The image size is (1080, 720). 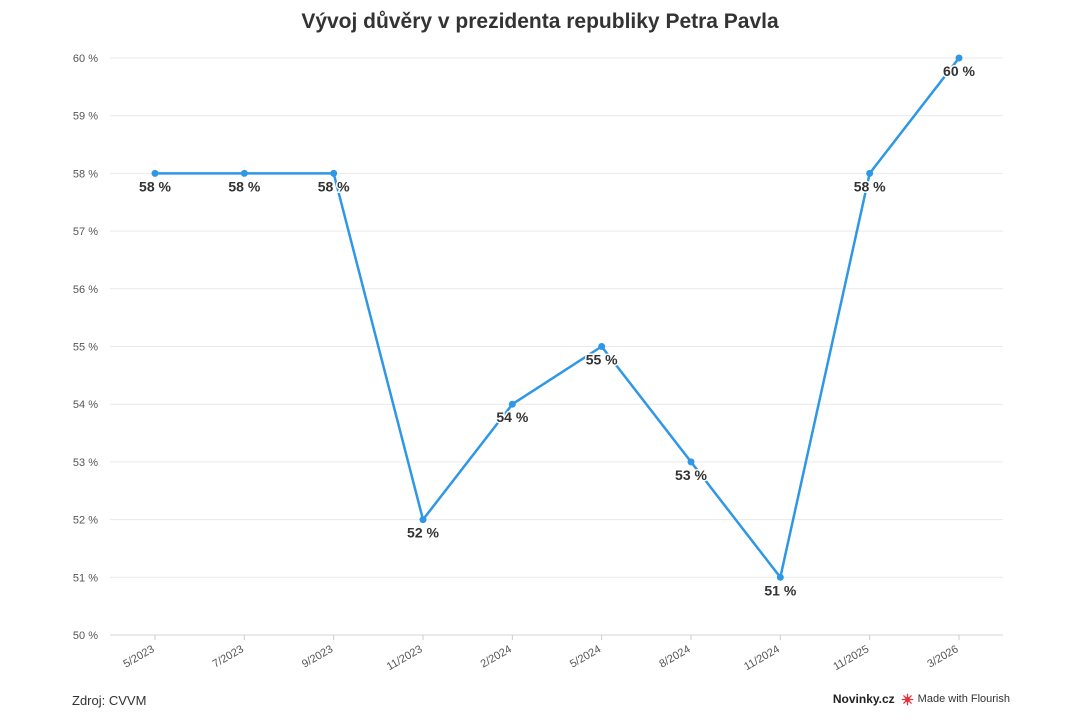 What do you see at coordinates (907, 699) in the screenshot?
I see `flourish-icon` at bounding box center [907, 699].